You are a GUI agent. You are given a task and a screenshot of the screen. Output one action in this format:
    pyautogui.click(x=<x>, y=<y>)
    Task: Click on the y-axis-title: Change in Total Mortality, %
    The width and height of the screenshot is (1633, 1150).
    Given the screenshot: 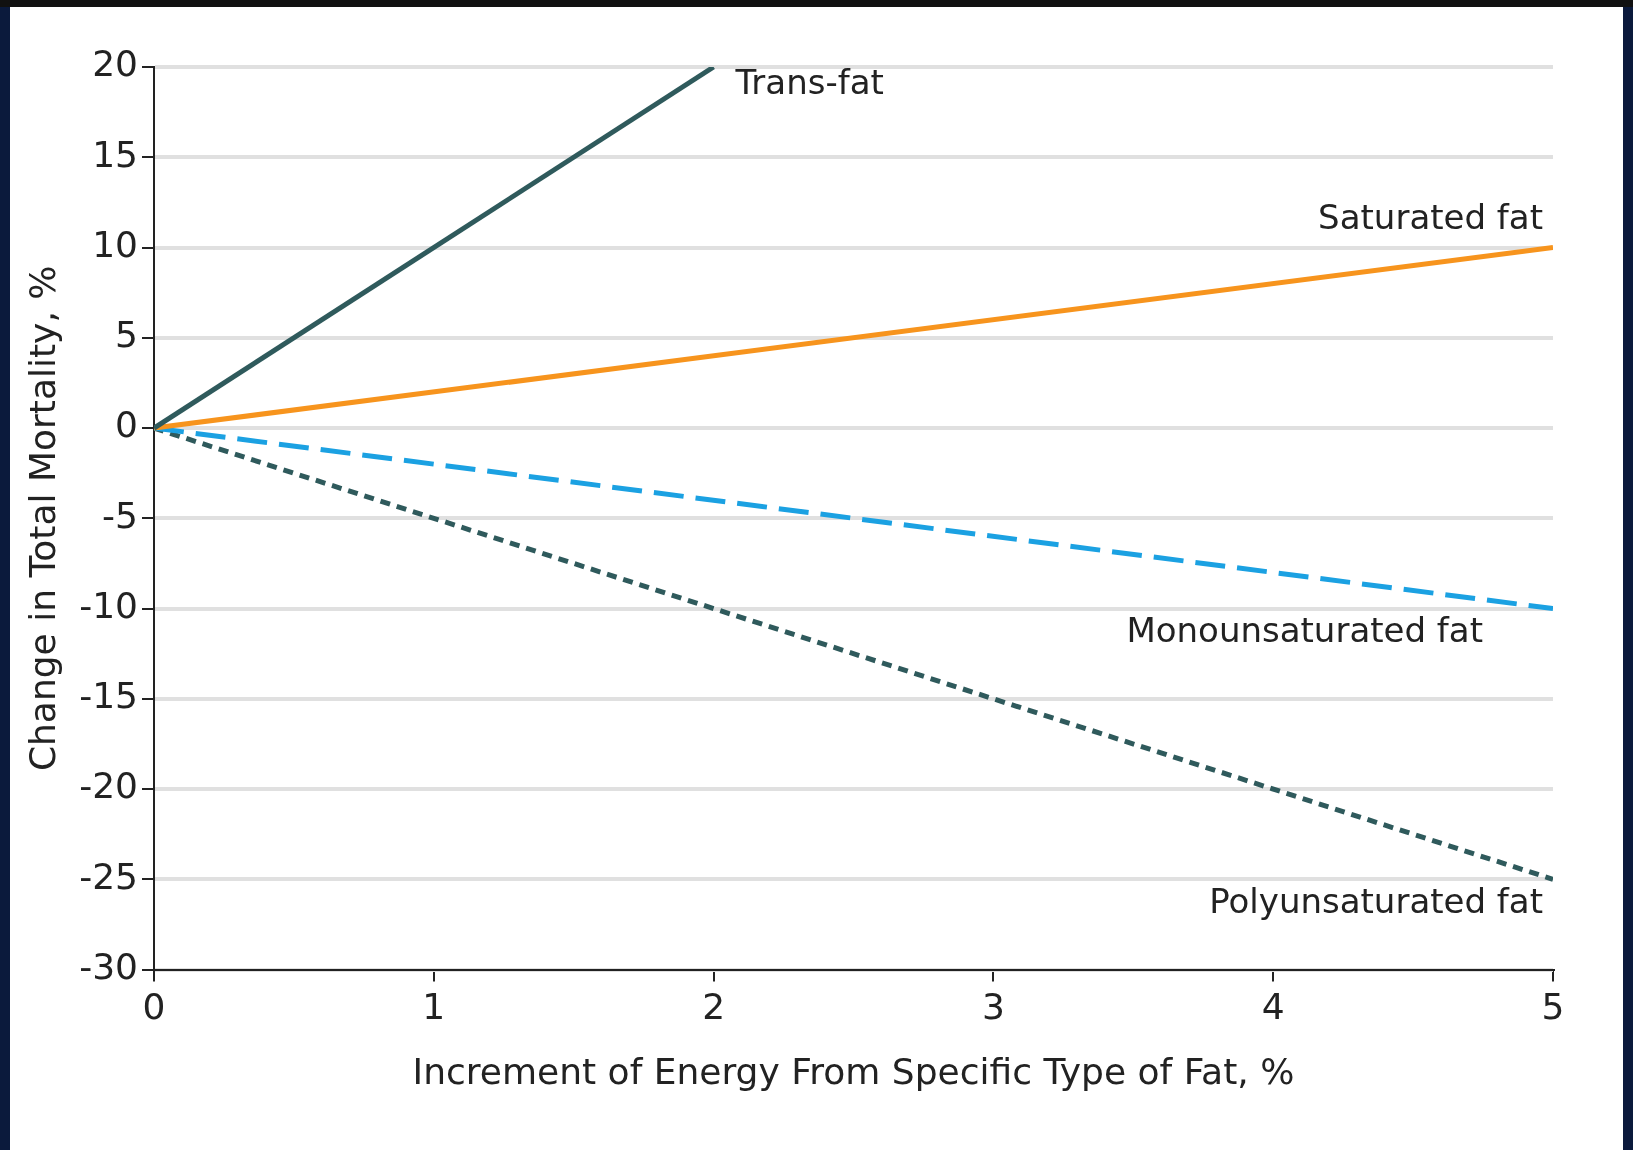 What is the action you would take?
    pyautogui.click(x=42, y=518)
    